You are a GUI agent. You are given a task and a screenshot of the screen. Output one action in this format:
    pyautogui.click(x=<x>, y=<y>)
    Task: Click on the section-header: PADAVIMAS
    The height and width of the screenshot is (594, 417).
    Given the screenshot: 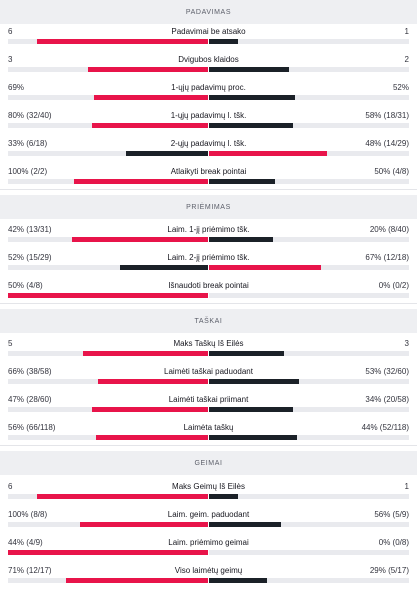 What is the action you would take?
    pyautogui.click(x=208, y=12)
    